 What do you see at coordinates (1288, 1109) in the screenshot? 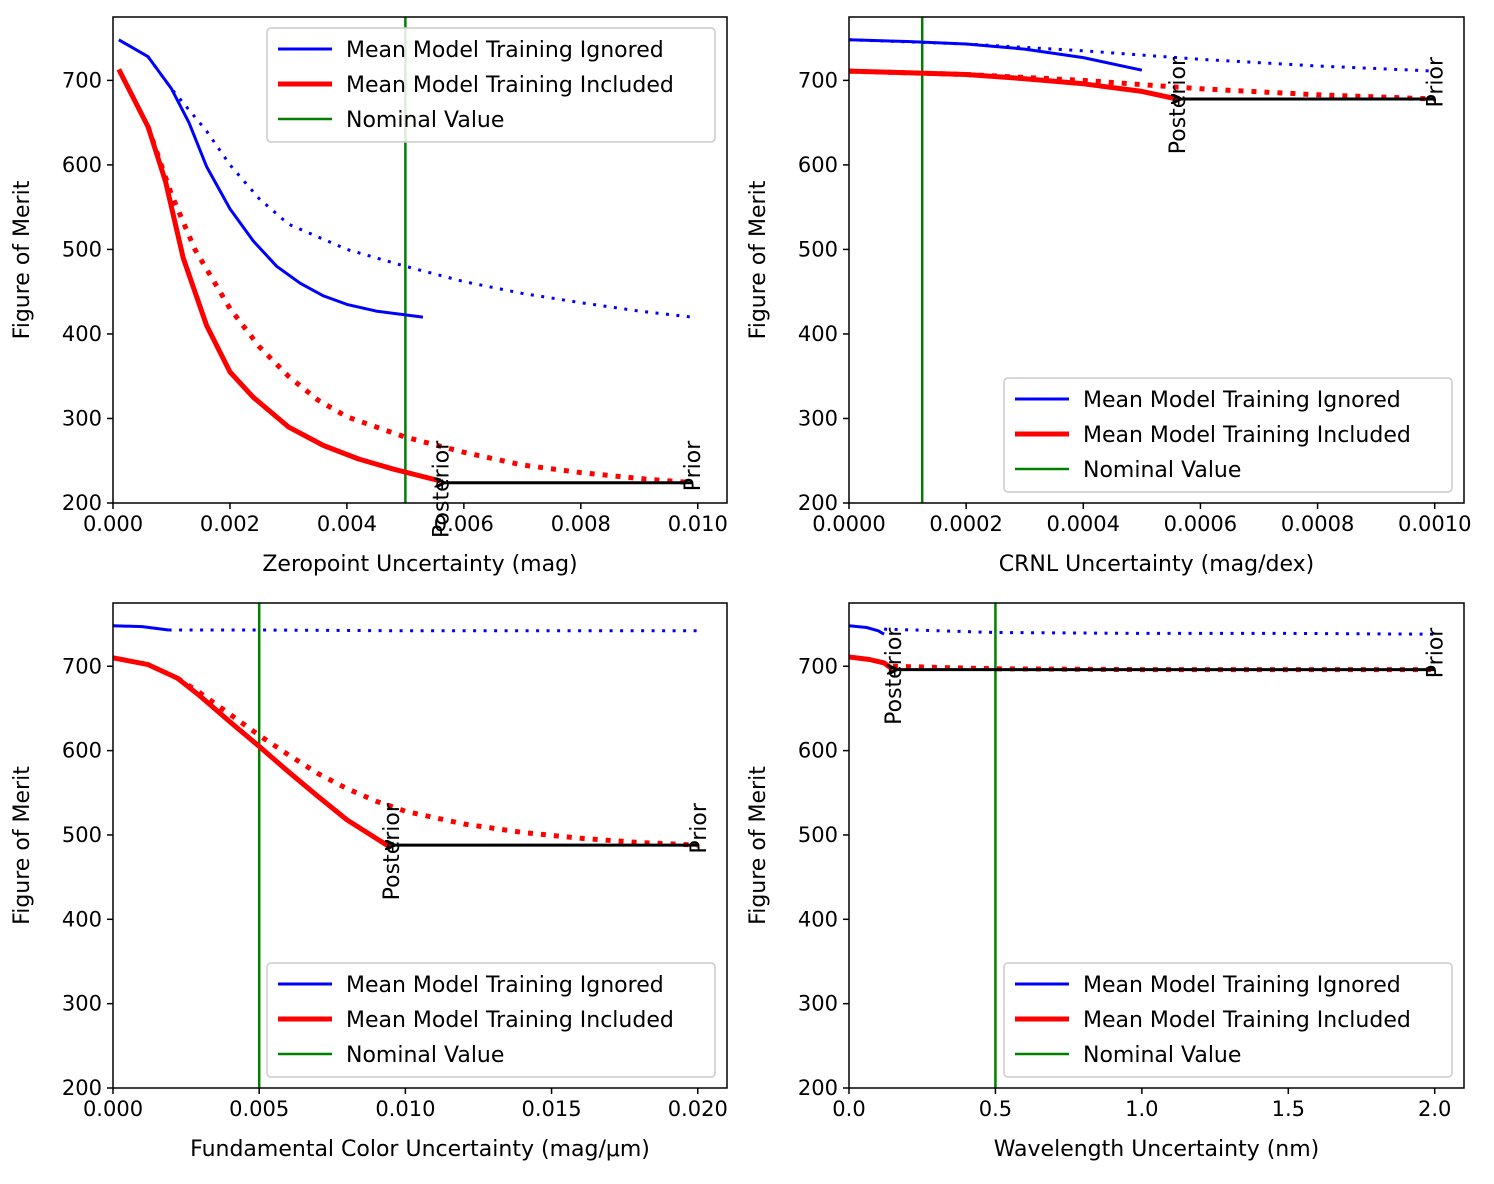
I see `x-tick-label: 1.5` at bounding box center [1288, 1109].